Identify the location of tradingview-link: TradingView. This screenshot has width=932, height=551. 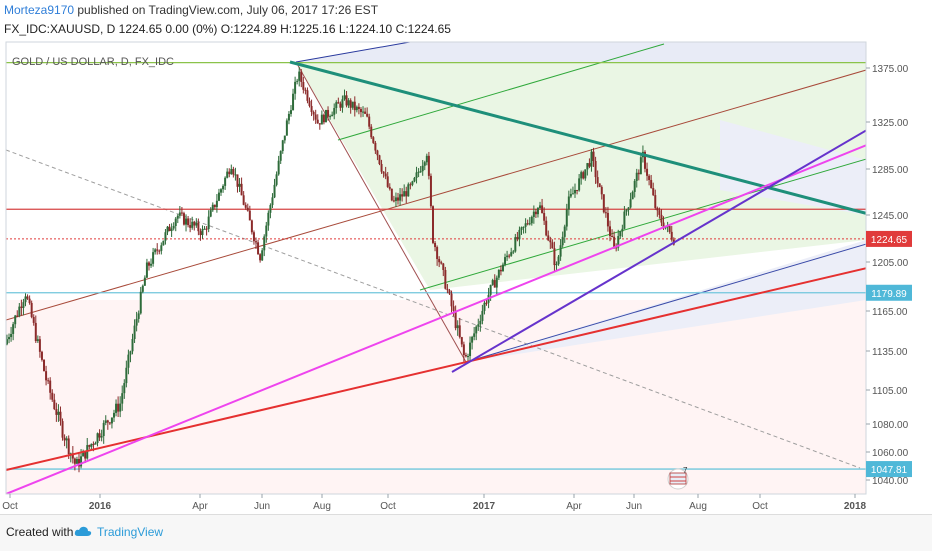
(130, 532).